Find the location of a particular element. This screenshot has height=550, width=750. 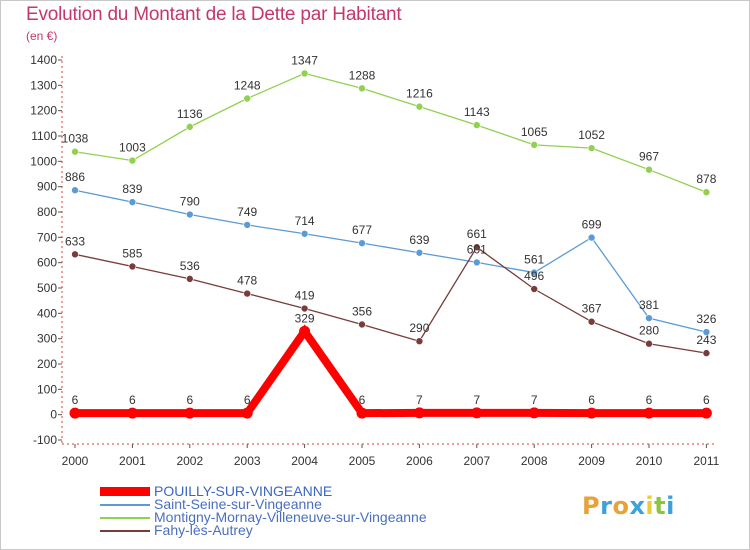

y-tick-label: 700 is located at coordinates (47, 237).